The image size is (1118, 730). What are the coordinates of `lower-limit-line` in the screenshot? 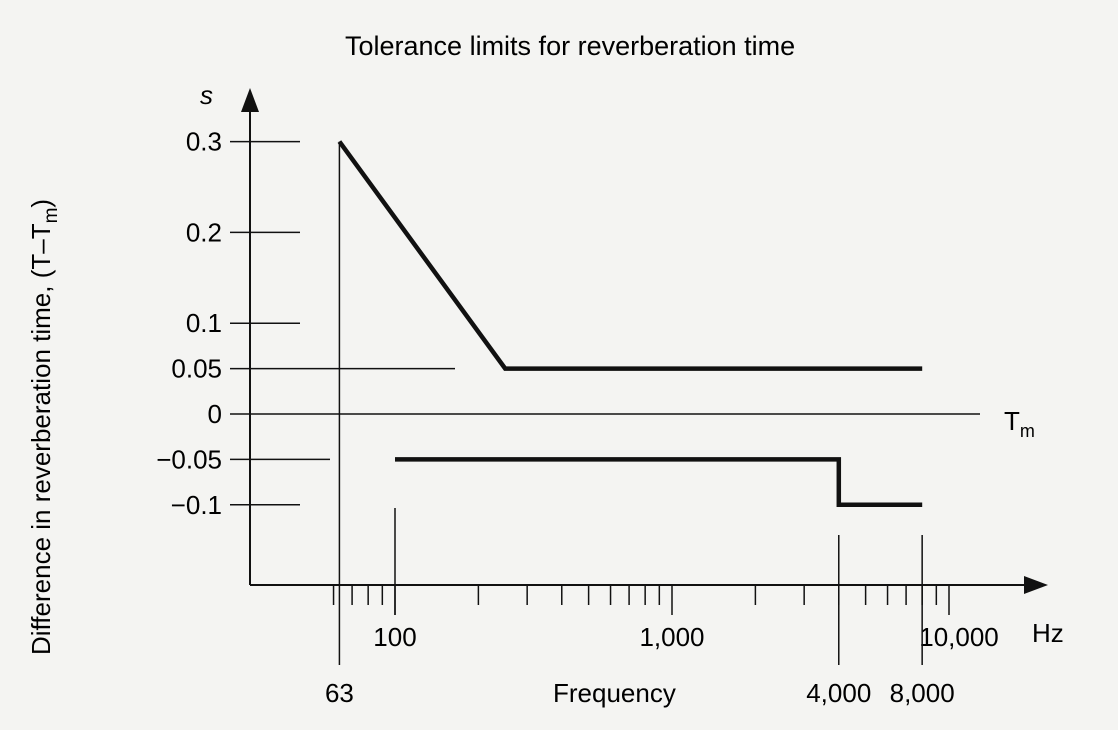 It's located at (659, 482).